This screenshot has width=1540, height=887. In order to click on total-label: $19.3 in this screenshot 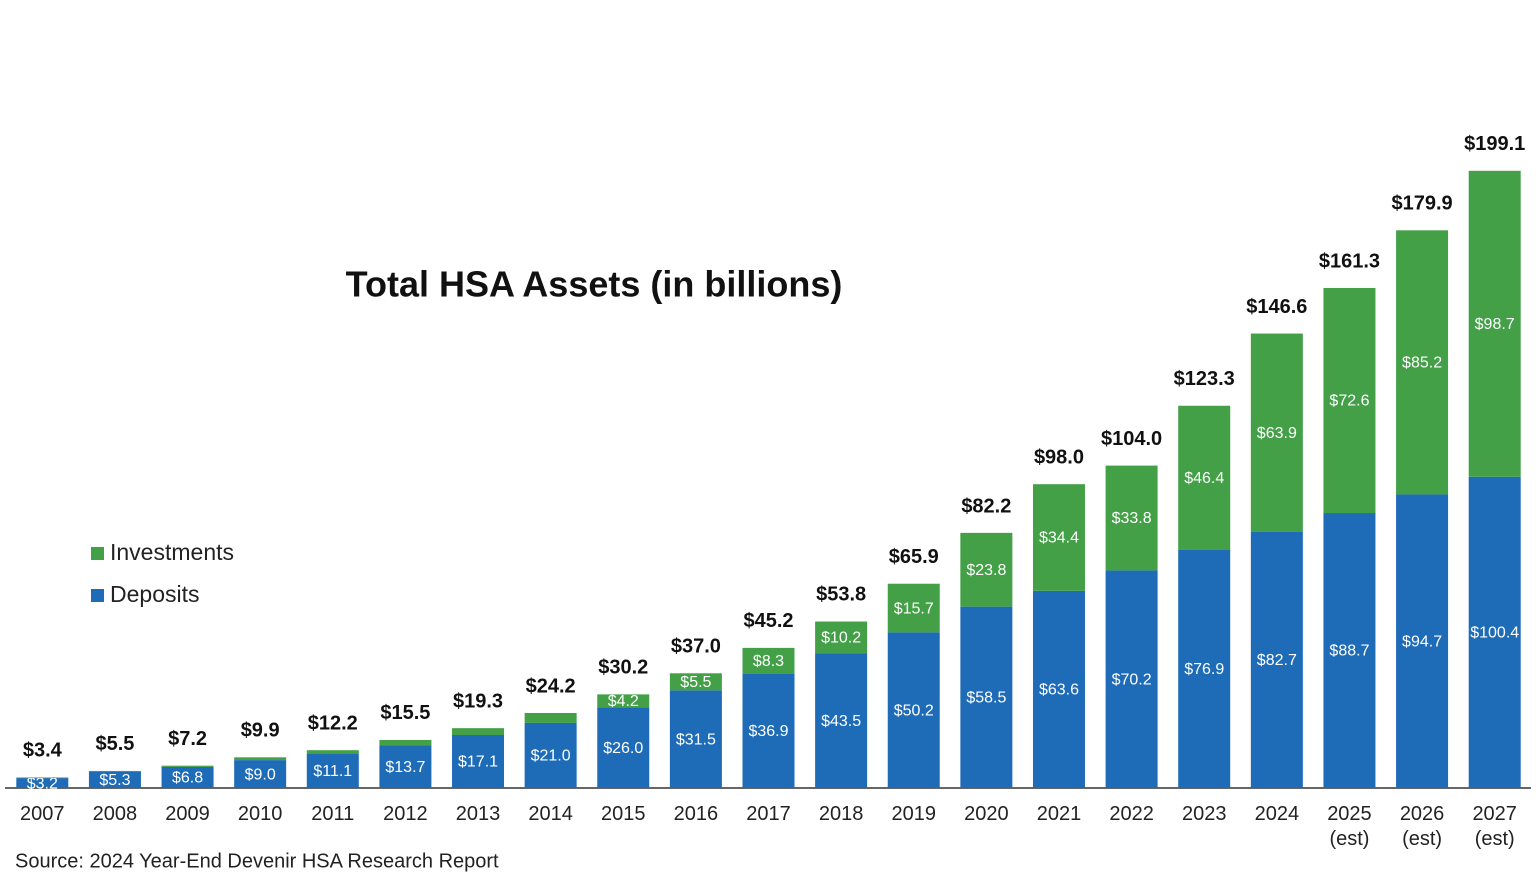, I will do `click(478, 701)`.